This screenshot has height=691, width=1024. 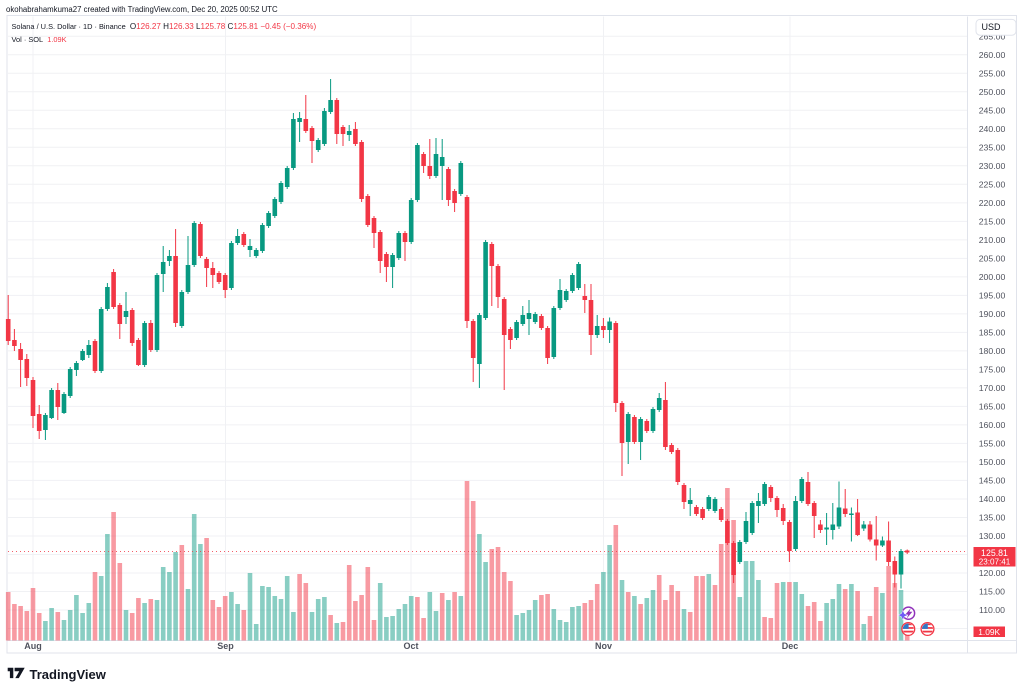 What do you see at coordinates (992, 314) in the screenshot?
I see `svg-text: 190.00` at bounding box center [992, 314].